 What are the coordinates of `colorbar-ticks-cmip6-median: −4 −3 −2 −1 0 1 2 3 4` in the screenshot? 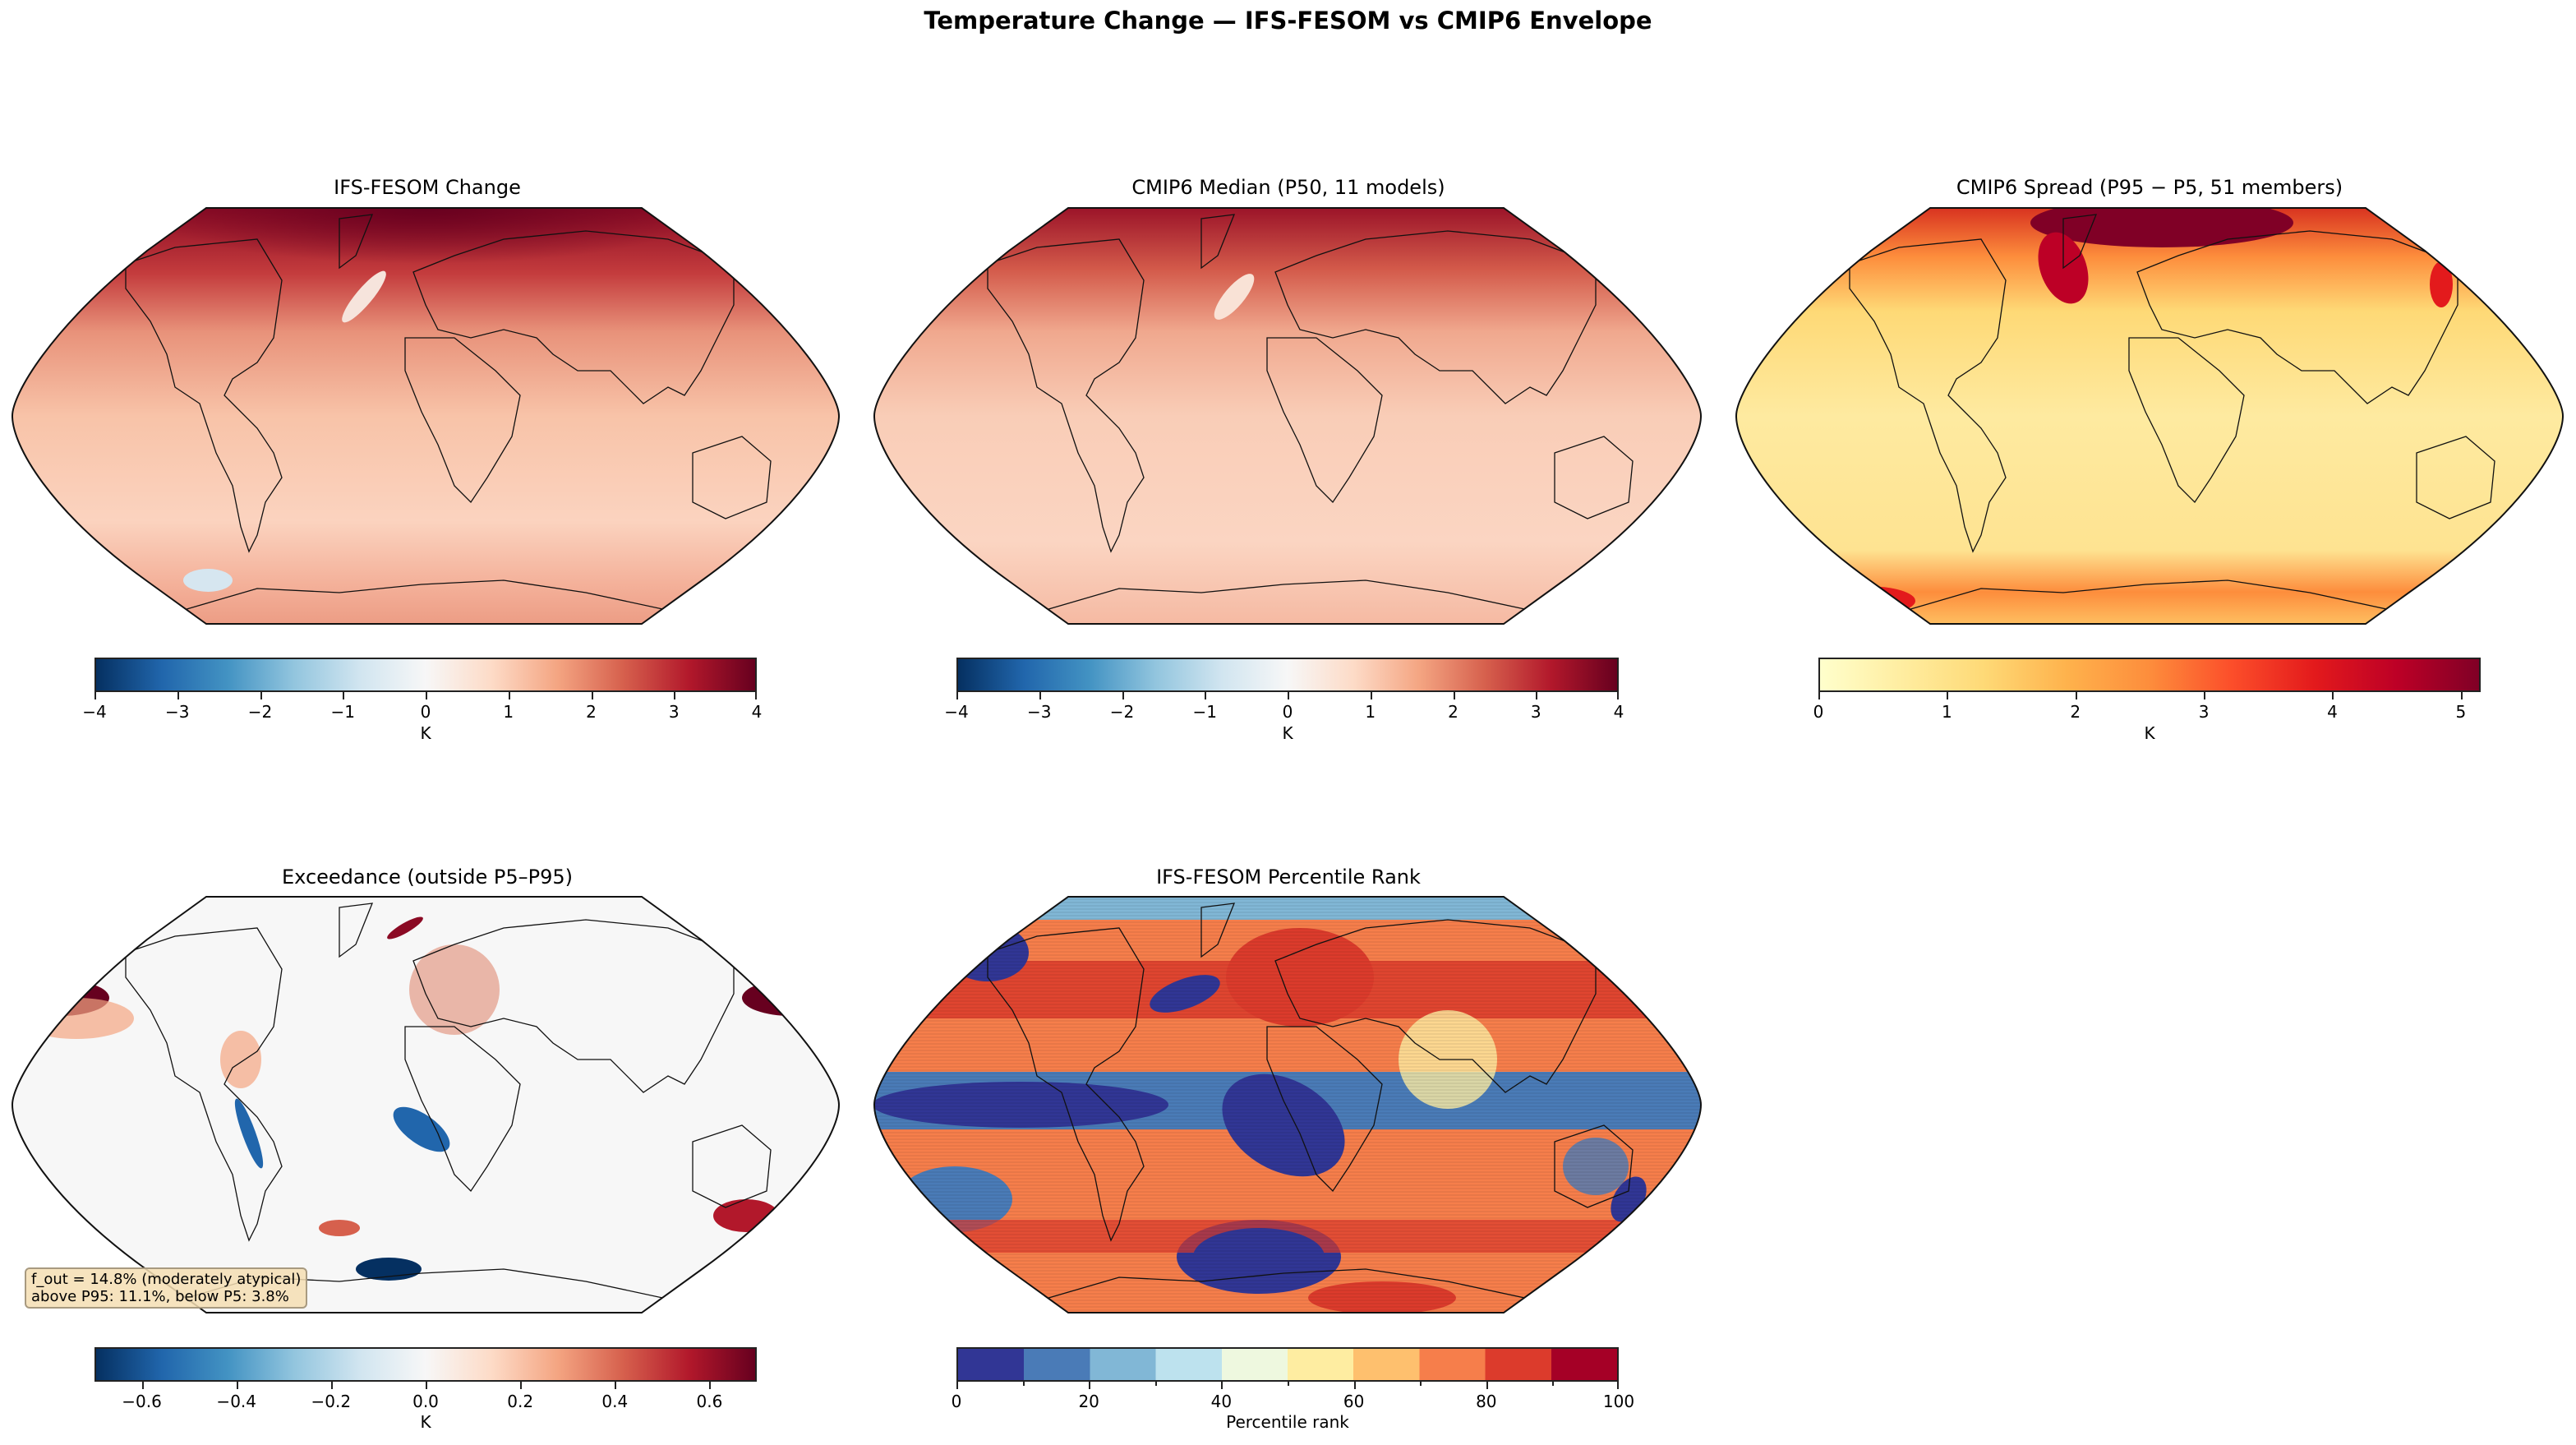 It's located at (1284, 708).